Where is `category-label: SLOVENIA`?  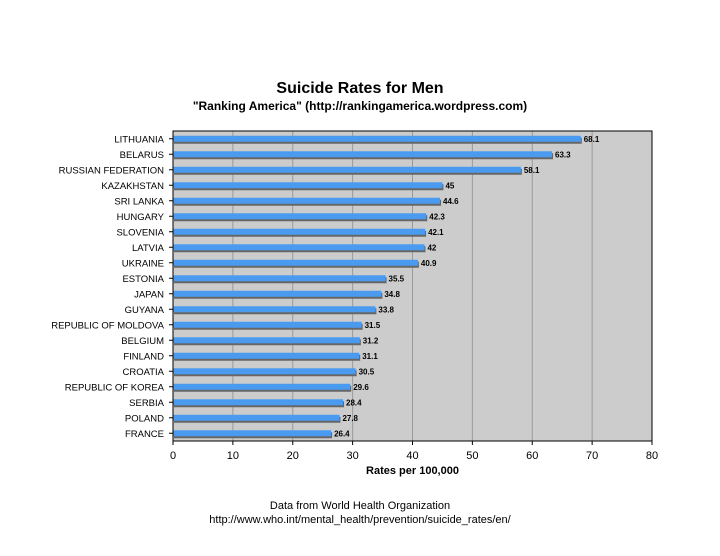 category-label: SLOVENIA is located at coordinates (140, 232).